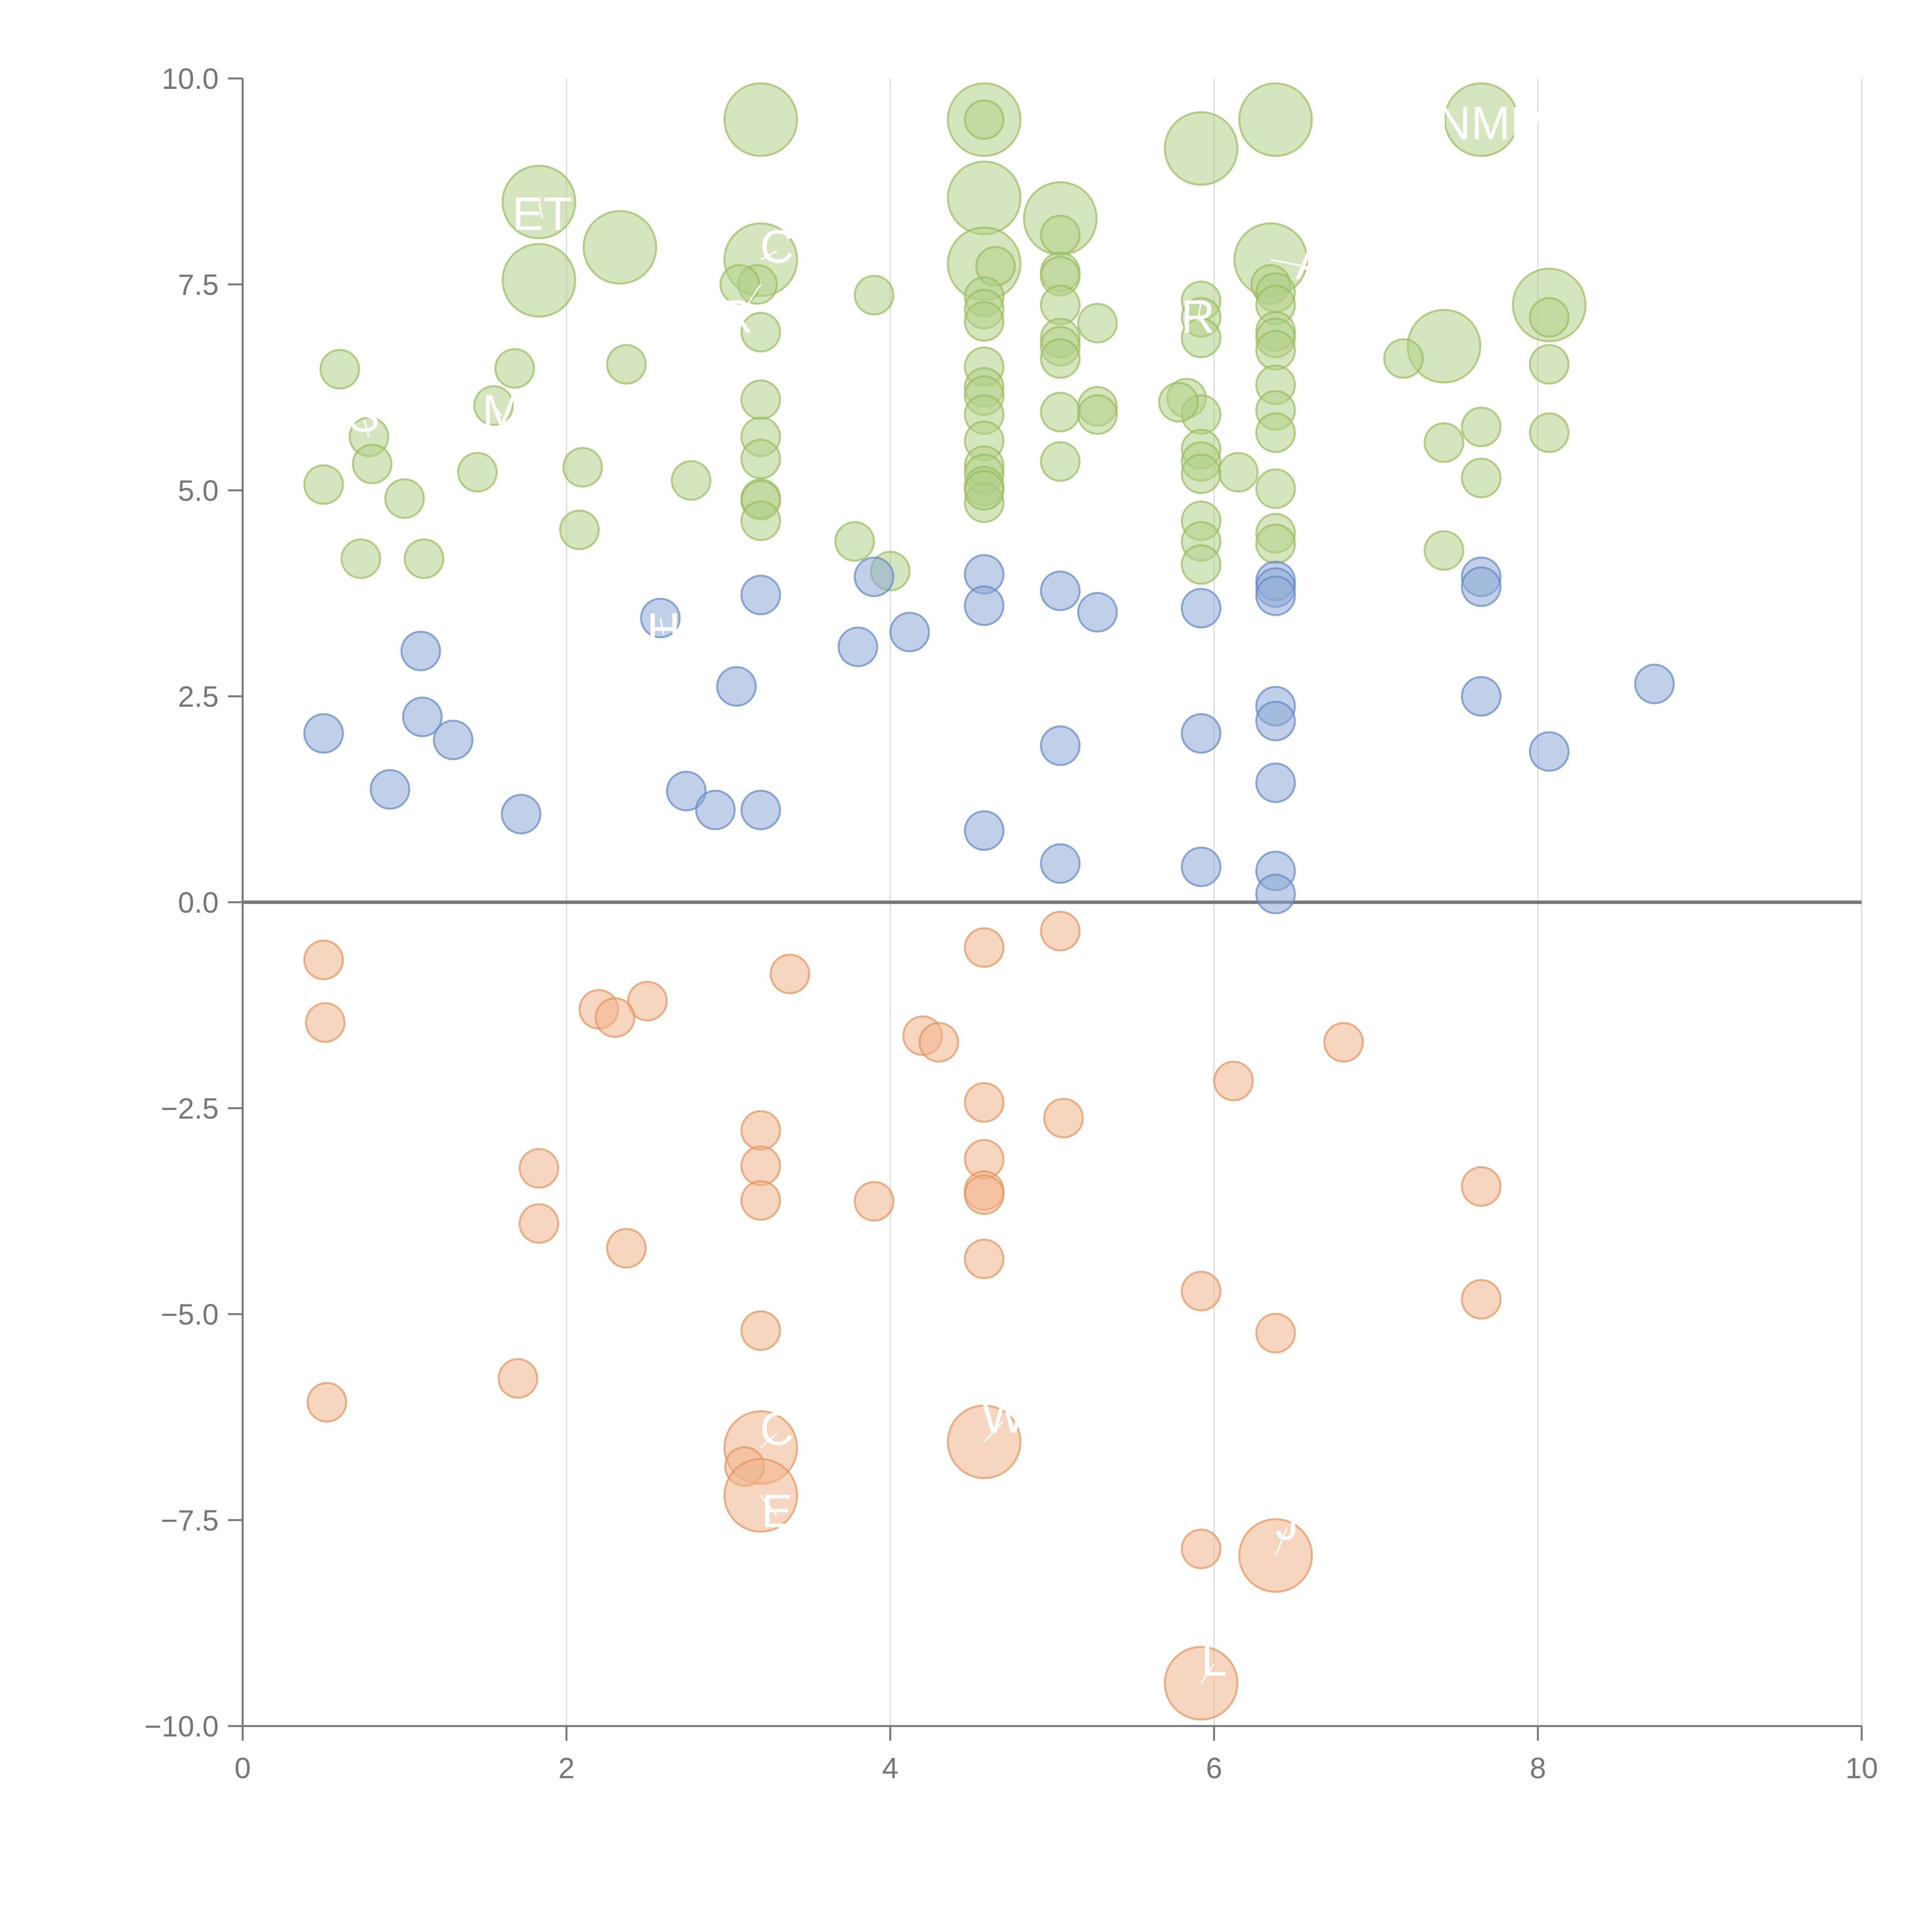 The image size is (1932, 1932). I want to click on y-tick-label: 7.5, so click(198, 285).